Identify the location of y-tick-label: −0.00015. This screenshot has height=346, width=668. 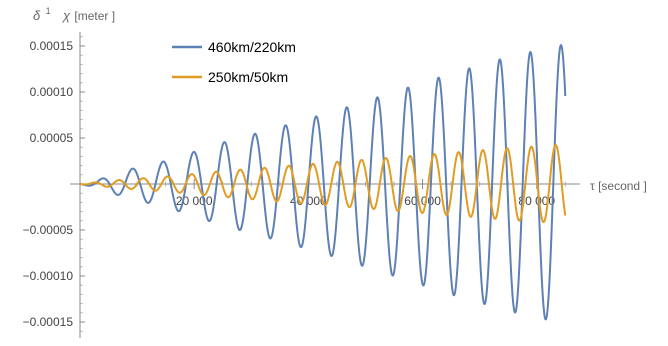
(48, 322).